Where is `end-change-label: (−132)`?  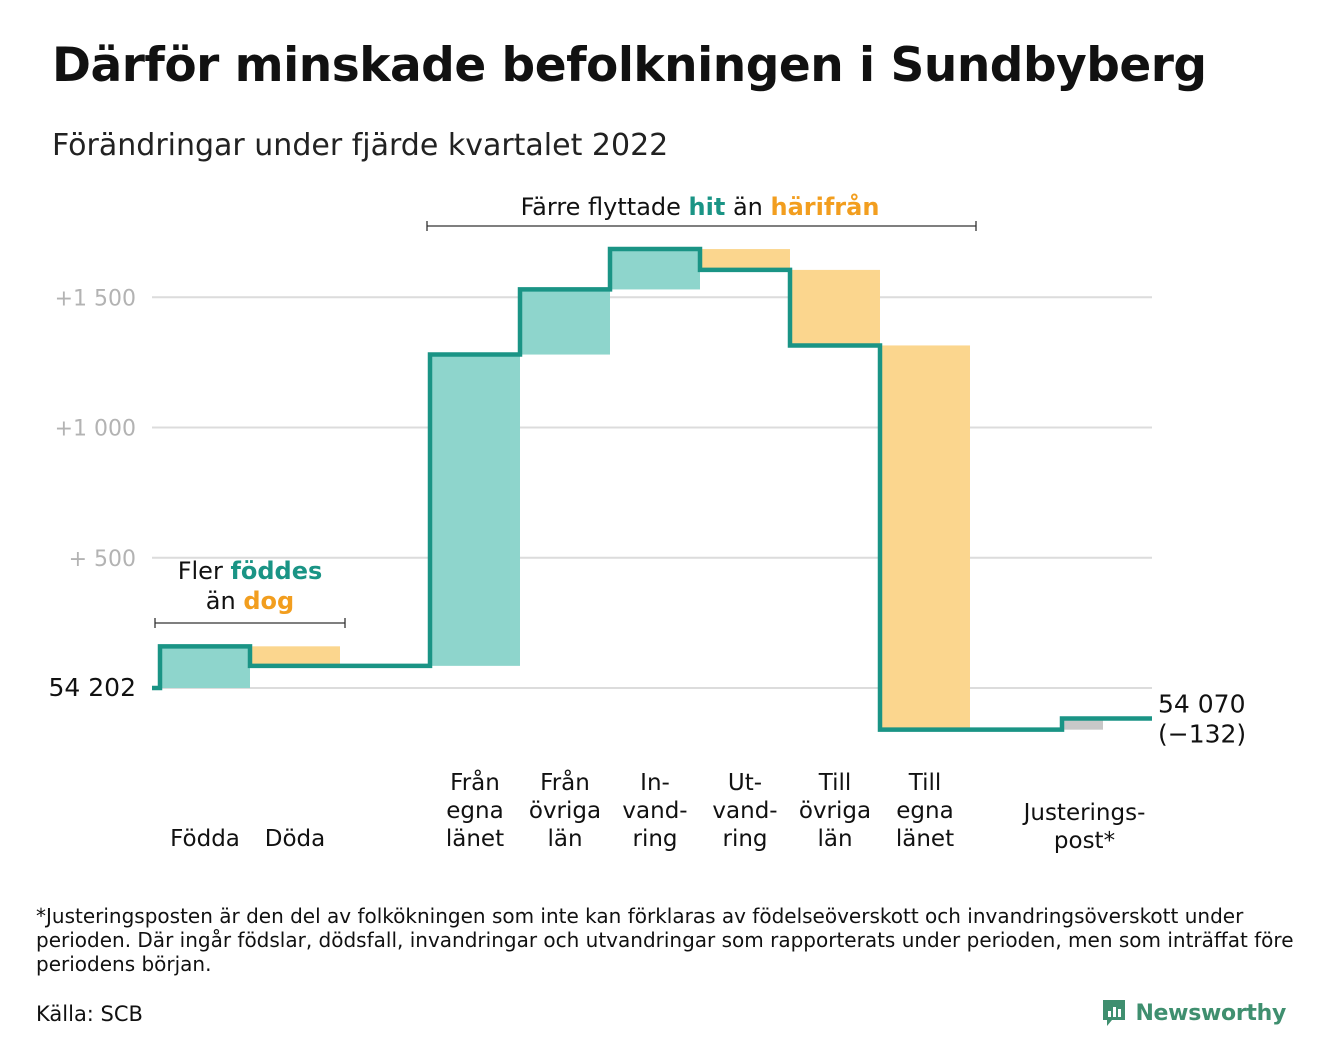
end-change-label: (−132) is located at coordinates (1202, 733).